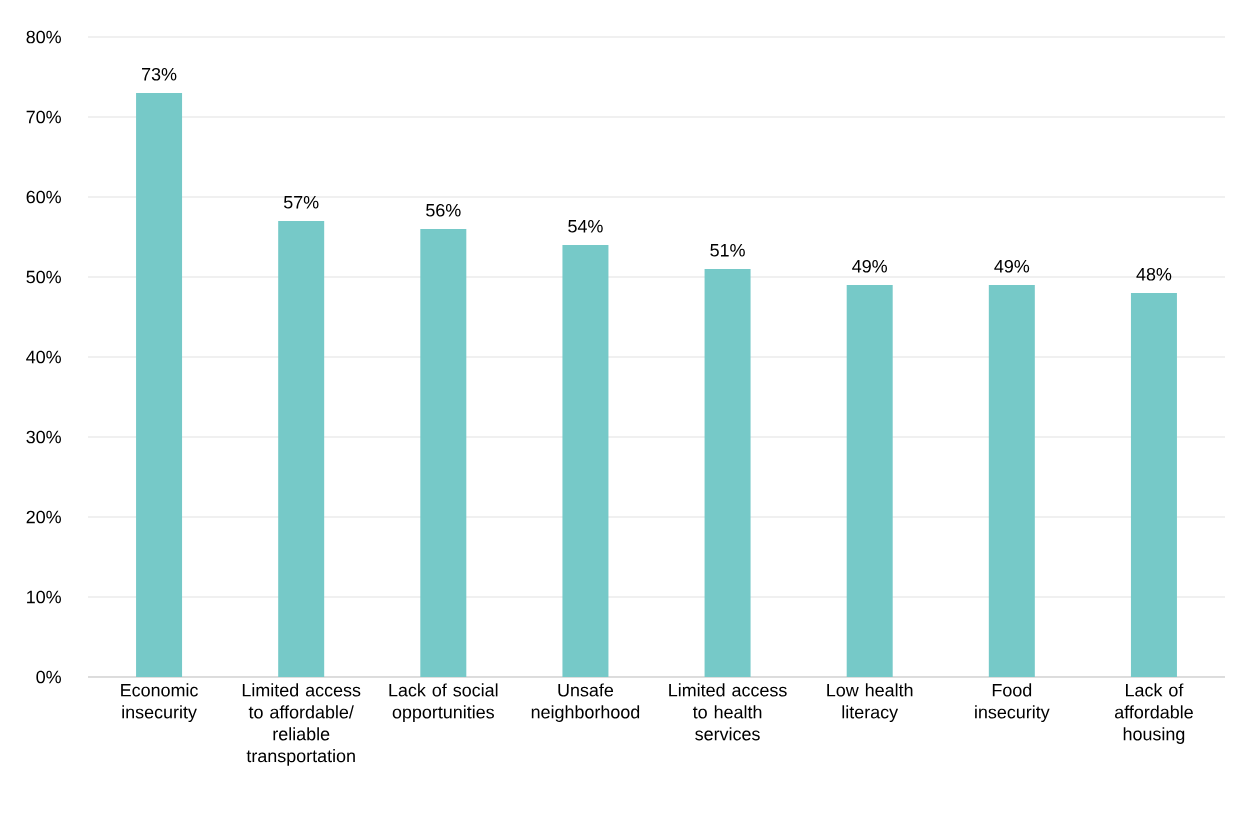 The height and width of the screenshot is (823, 1246). Describe the element at coordinates (43, 517) in the screenshot. I see `y-tick-label: 20%` at that location.